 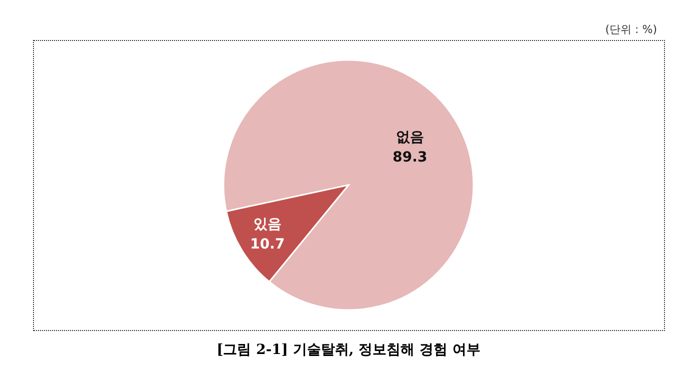 I want to click on data-label: 10.7, so click(x=267, y=244).